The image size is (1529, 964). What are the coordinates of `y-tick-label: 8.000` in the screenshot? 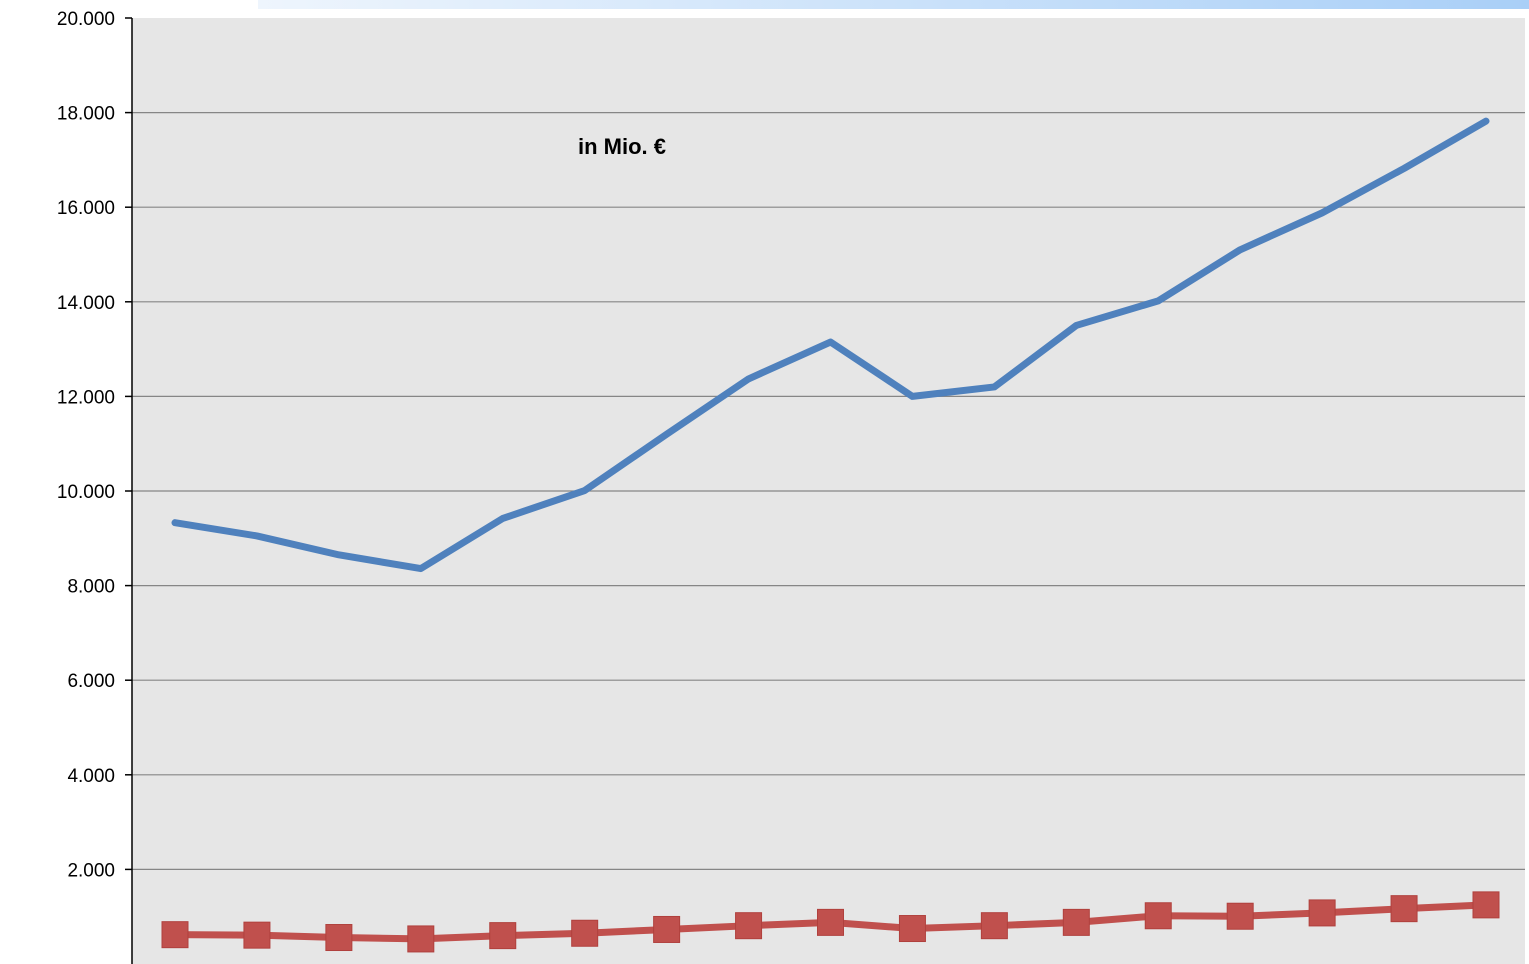 It's located at (91, 587).